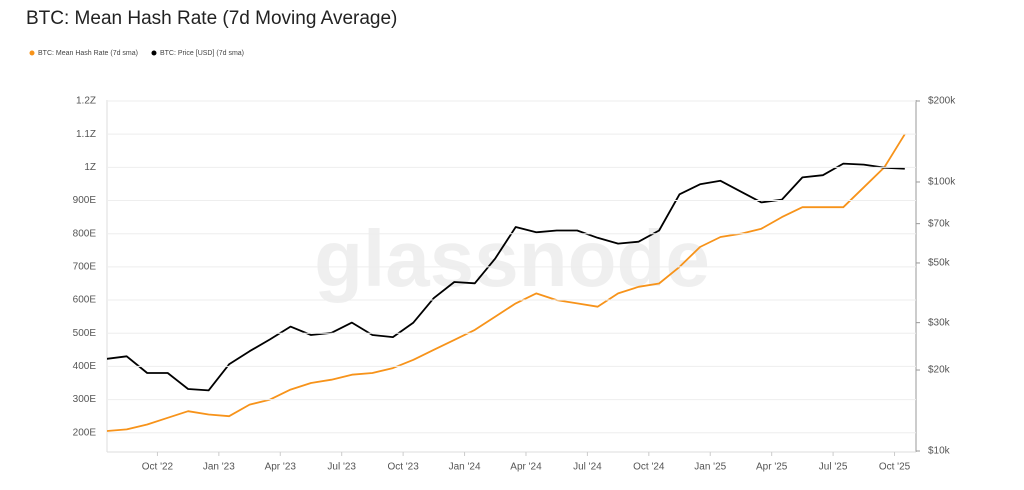 This screenshot has height=490, width=1024. What do you see at coordinates (939, 322) in the screenshot?
I see `y2-tick-label: $30k` at bounding box center [939, 322].